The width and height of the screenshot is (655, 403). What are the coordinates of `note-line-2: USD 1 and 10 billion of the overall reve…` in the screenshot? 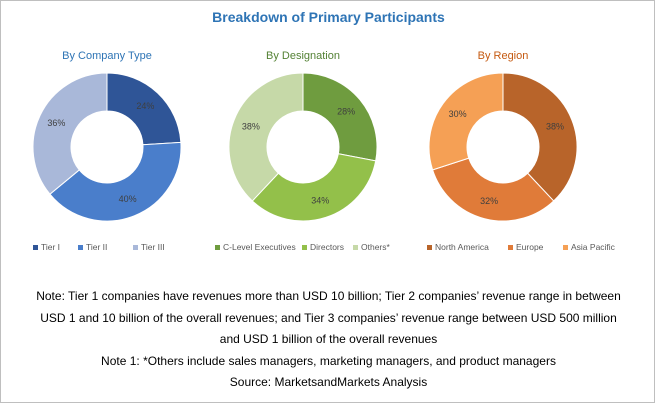 It's located at (328, 317).